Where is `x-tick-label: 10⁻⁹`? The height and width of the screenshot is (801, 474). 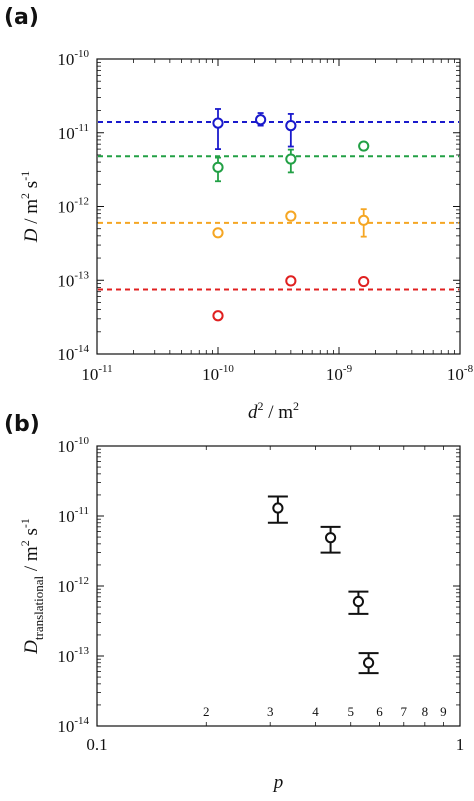 x-tick-label: 10⁻⁹ is located at coordinates (339, 373).